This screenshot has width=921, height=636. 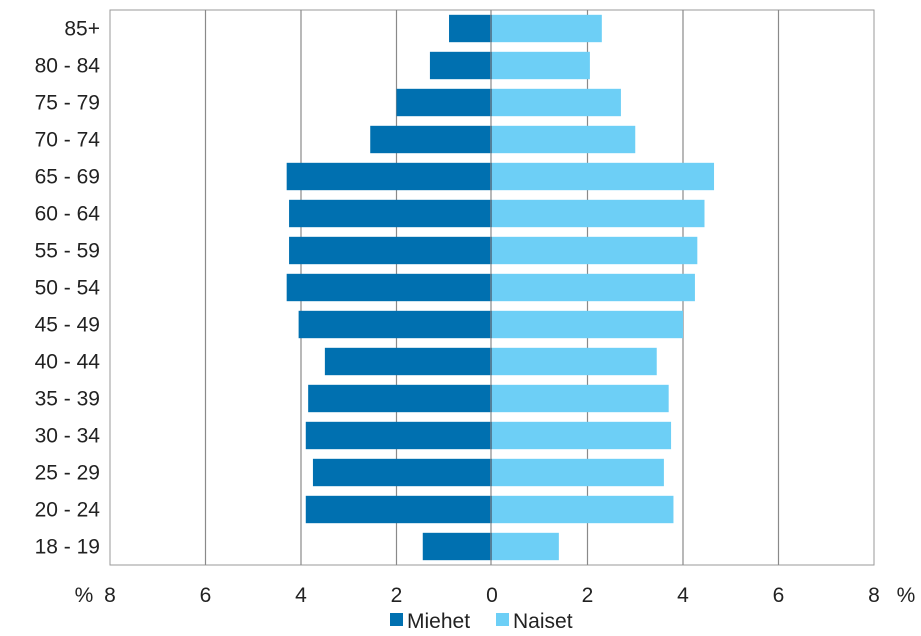 I want to click on category-label: 50 - 54, so click(x=68, y=288).